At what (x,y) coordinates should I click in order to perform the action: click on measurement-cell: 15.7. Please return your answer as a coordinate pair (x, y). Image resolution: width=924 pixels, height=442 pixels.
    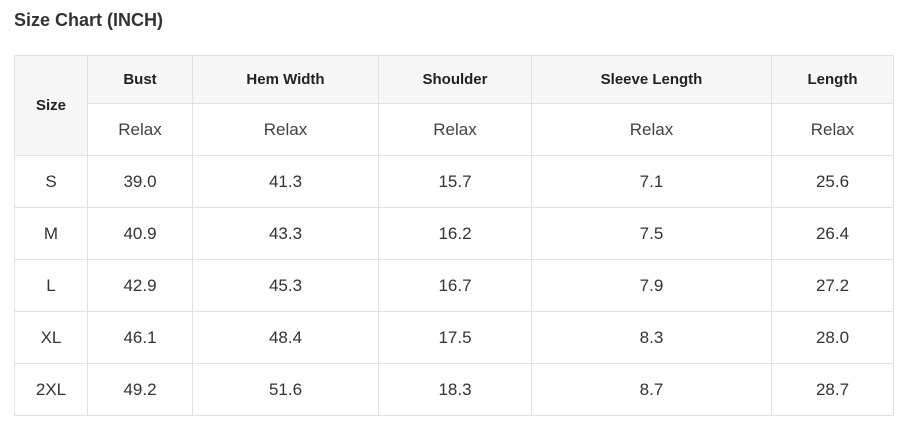
    Looking at the image, I should click on (455, 181).